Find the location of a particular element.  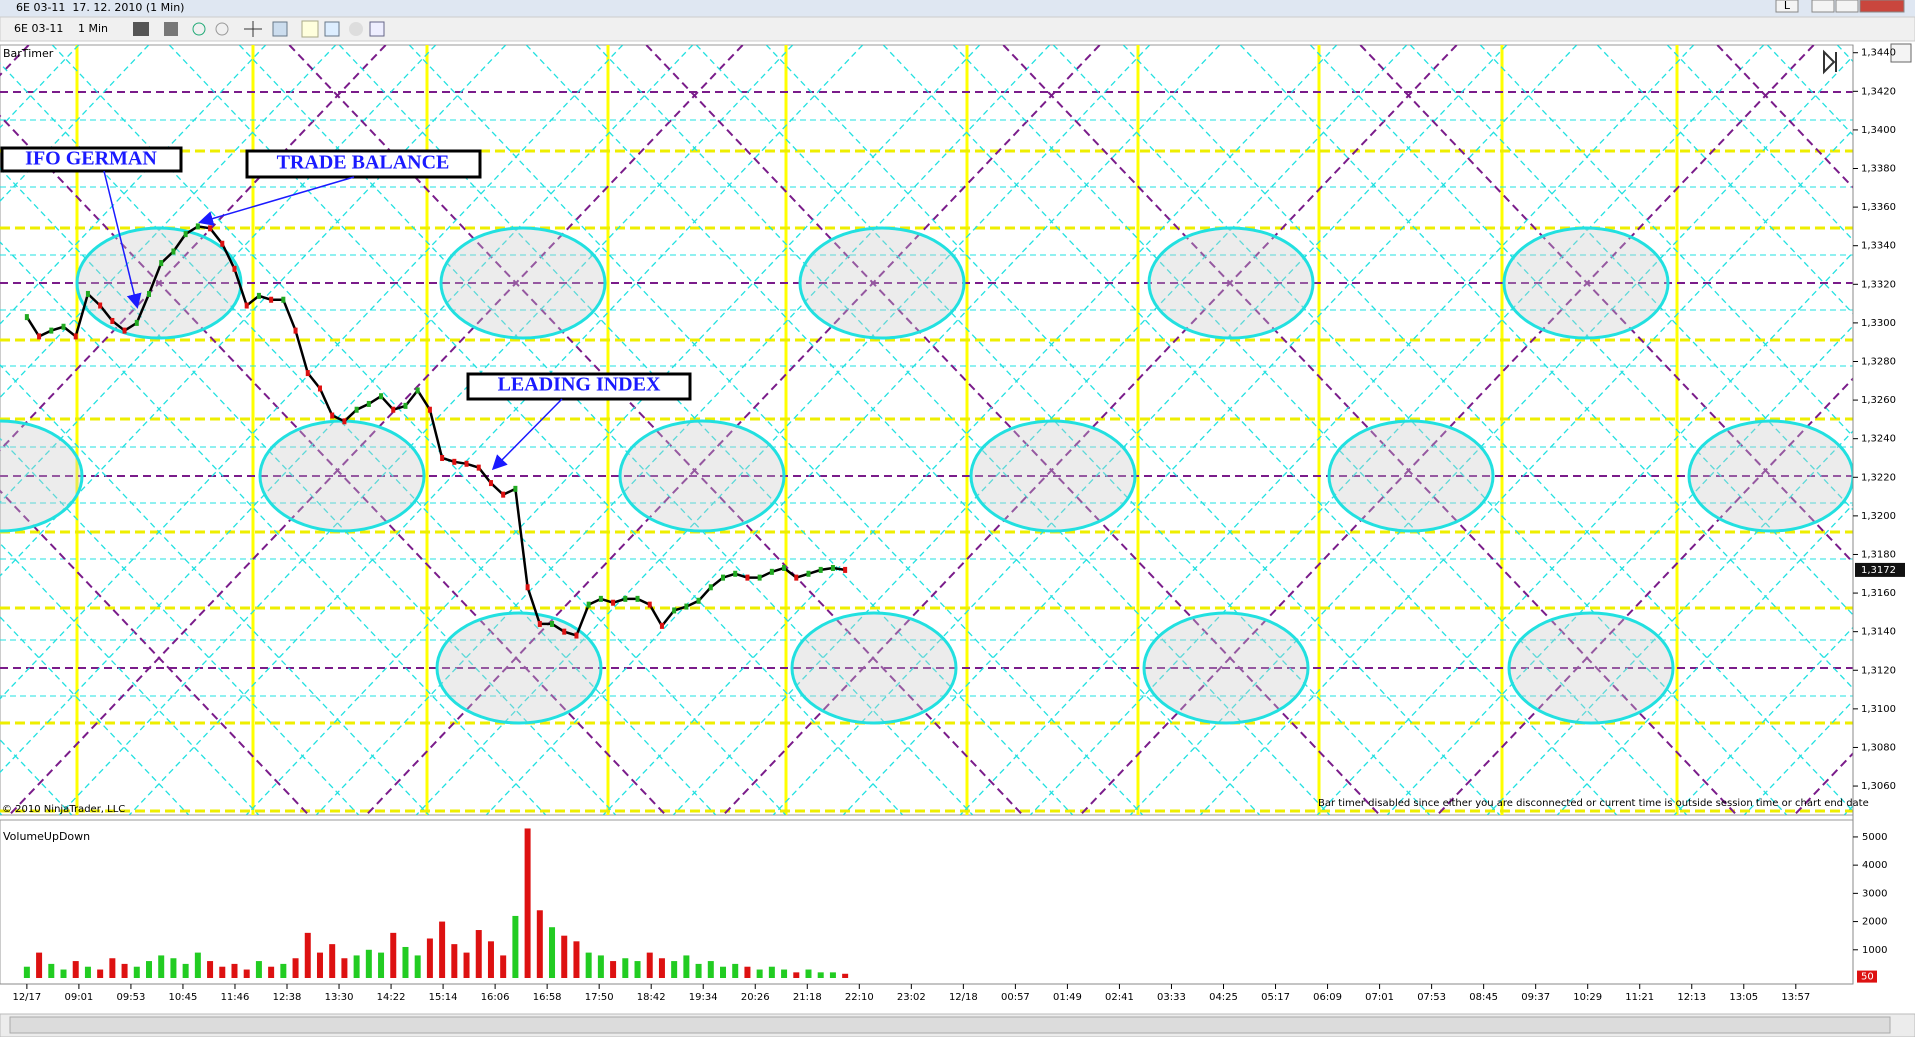

window-button-label: L is located at coordinates (1787, 6).